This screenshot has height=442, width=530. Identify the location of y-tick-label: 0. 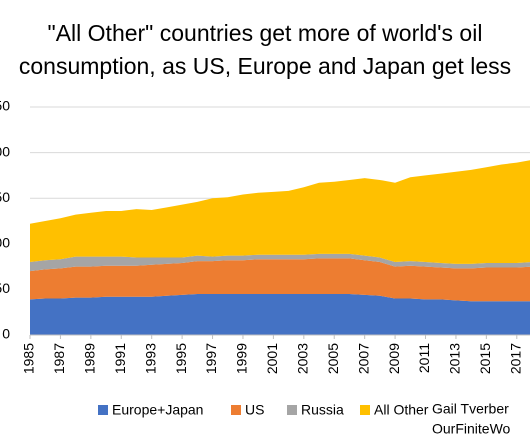
(6, 334).